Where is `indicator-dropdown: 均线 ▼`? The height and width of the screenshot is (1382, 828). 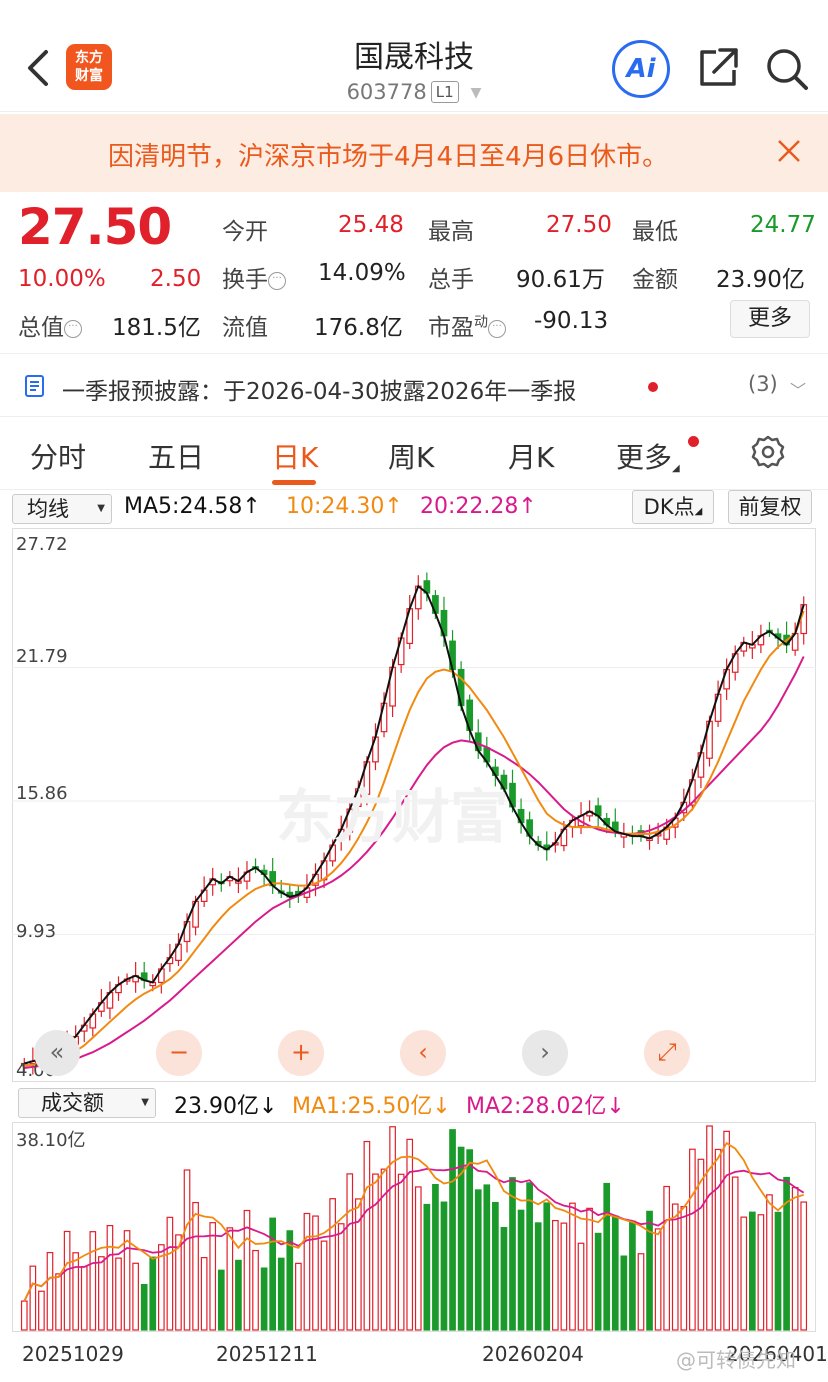 indicator-dropdown: 均线 ▼ is located at coordinates (62, 509).